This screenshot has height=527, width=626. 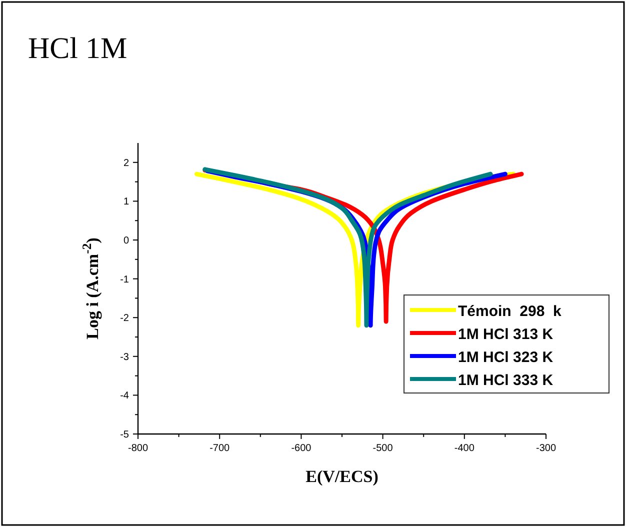 I want to click on x-axis-title: E(V/ECS), so click(x=342, y=476).